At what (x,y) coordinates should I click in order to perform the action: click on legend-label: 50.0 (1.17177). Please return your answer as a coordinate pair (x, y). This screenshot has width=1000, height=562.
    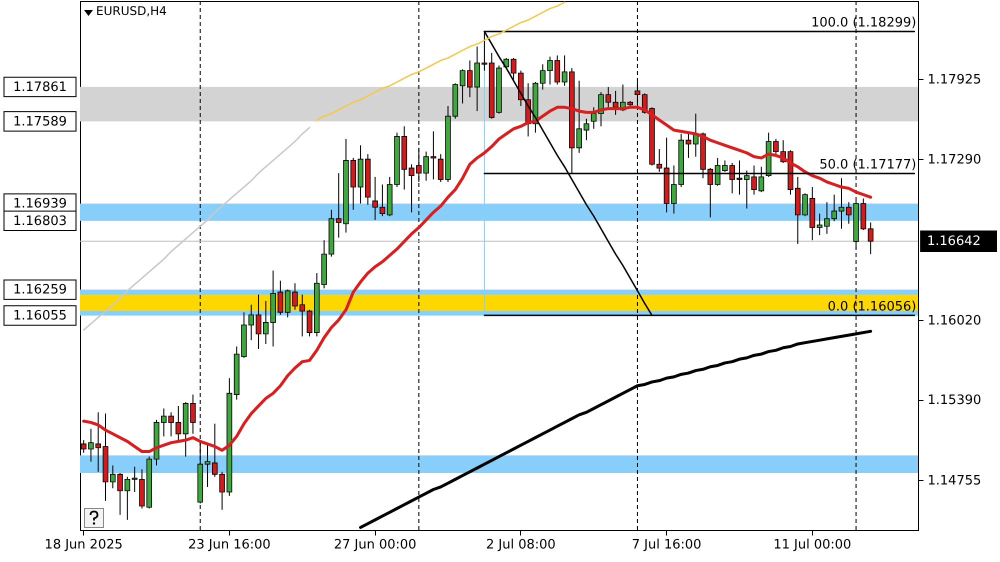
    Looking at the image, I should click on (867, 164).